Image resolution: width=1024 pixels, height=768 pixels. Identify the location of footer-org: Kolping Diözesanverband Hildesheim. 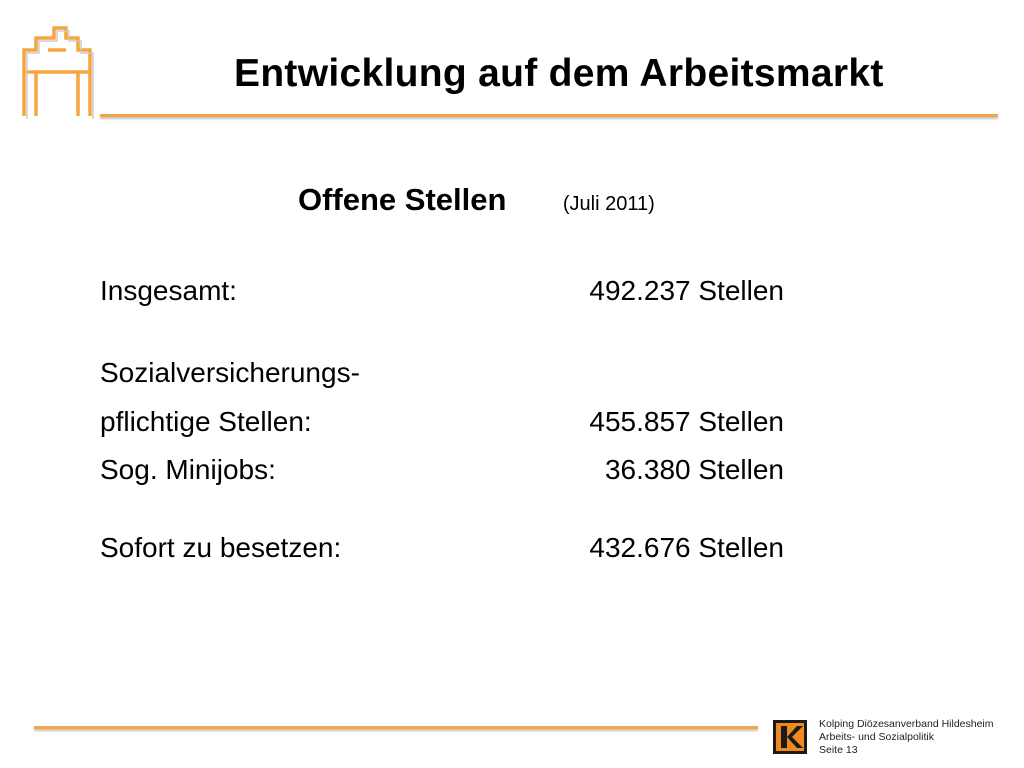
(906, 724).